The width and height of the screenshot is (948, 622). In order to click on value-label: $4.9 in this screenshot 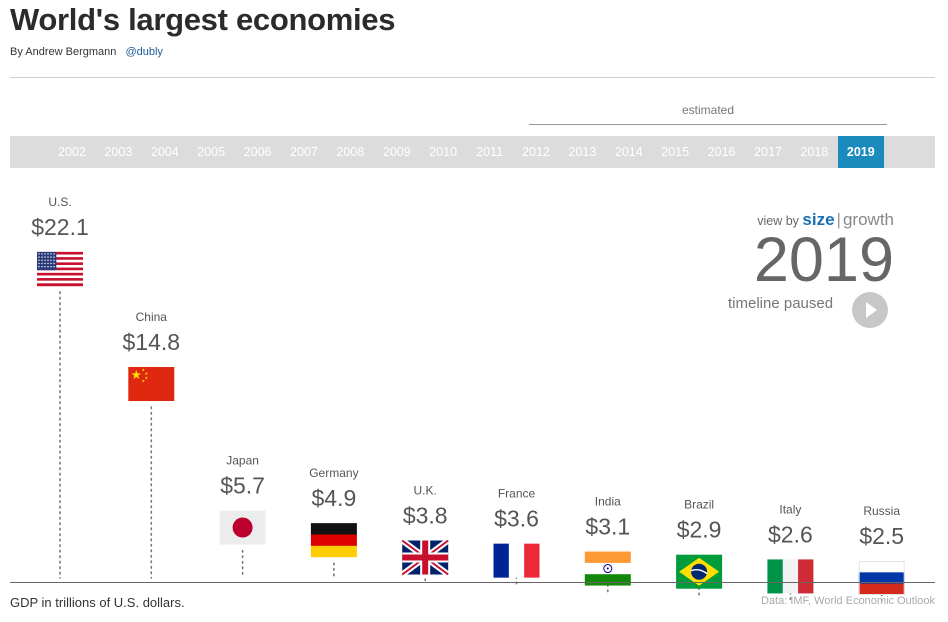, I will do `click(334, 498)`.